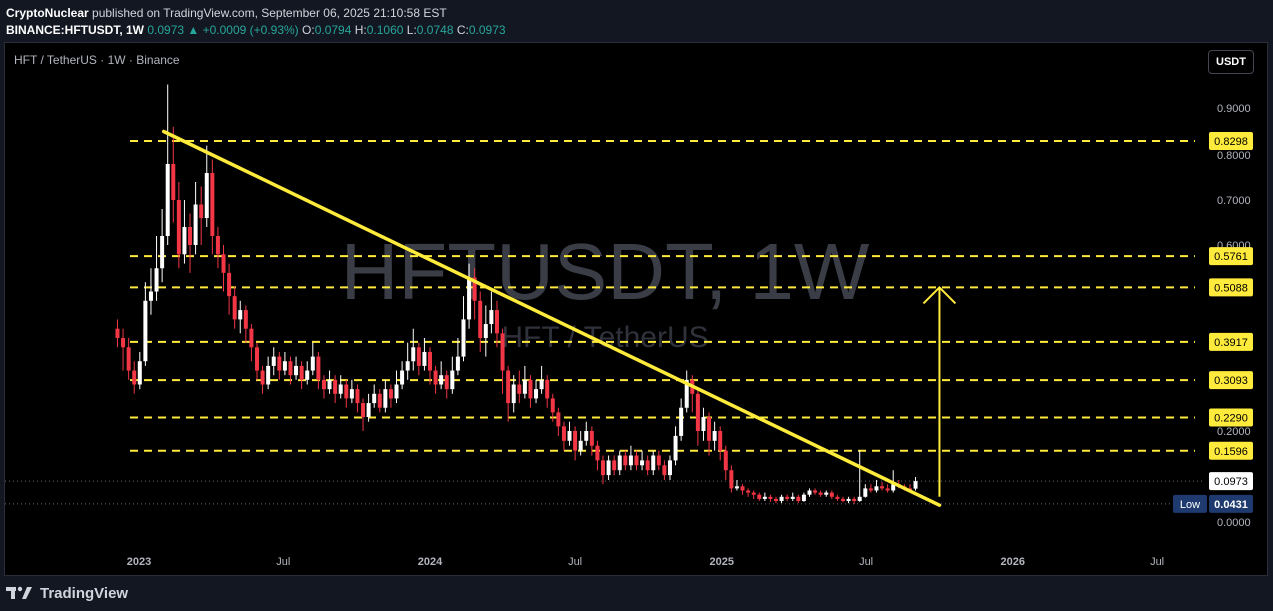  I want to click on x-tick-label: 2024, so click(430, 562).